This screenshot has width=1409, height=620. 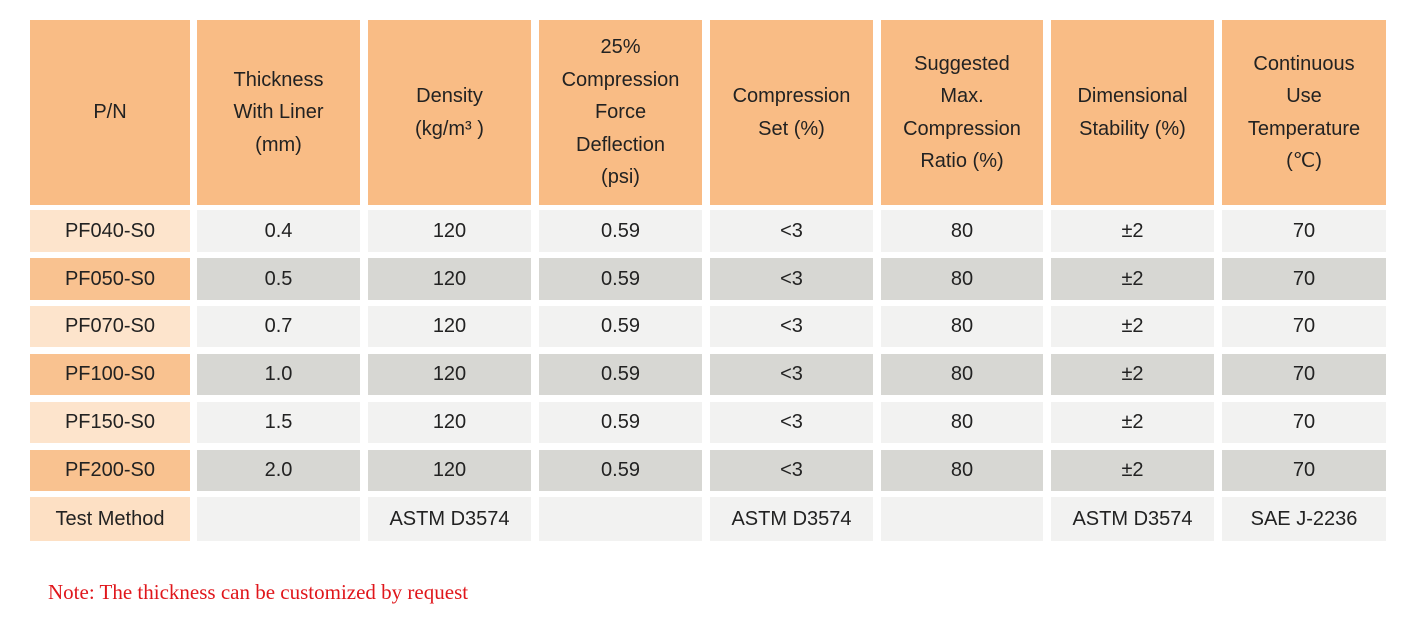 I want to click on header-cell: P/N, so click(x=110, y=112).